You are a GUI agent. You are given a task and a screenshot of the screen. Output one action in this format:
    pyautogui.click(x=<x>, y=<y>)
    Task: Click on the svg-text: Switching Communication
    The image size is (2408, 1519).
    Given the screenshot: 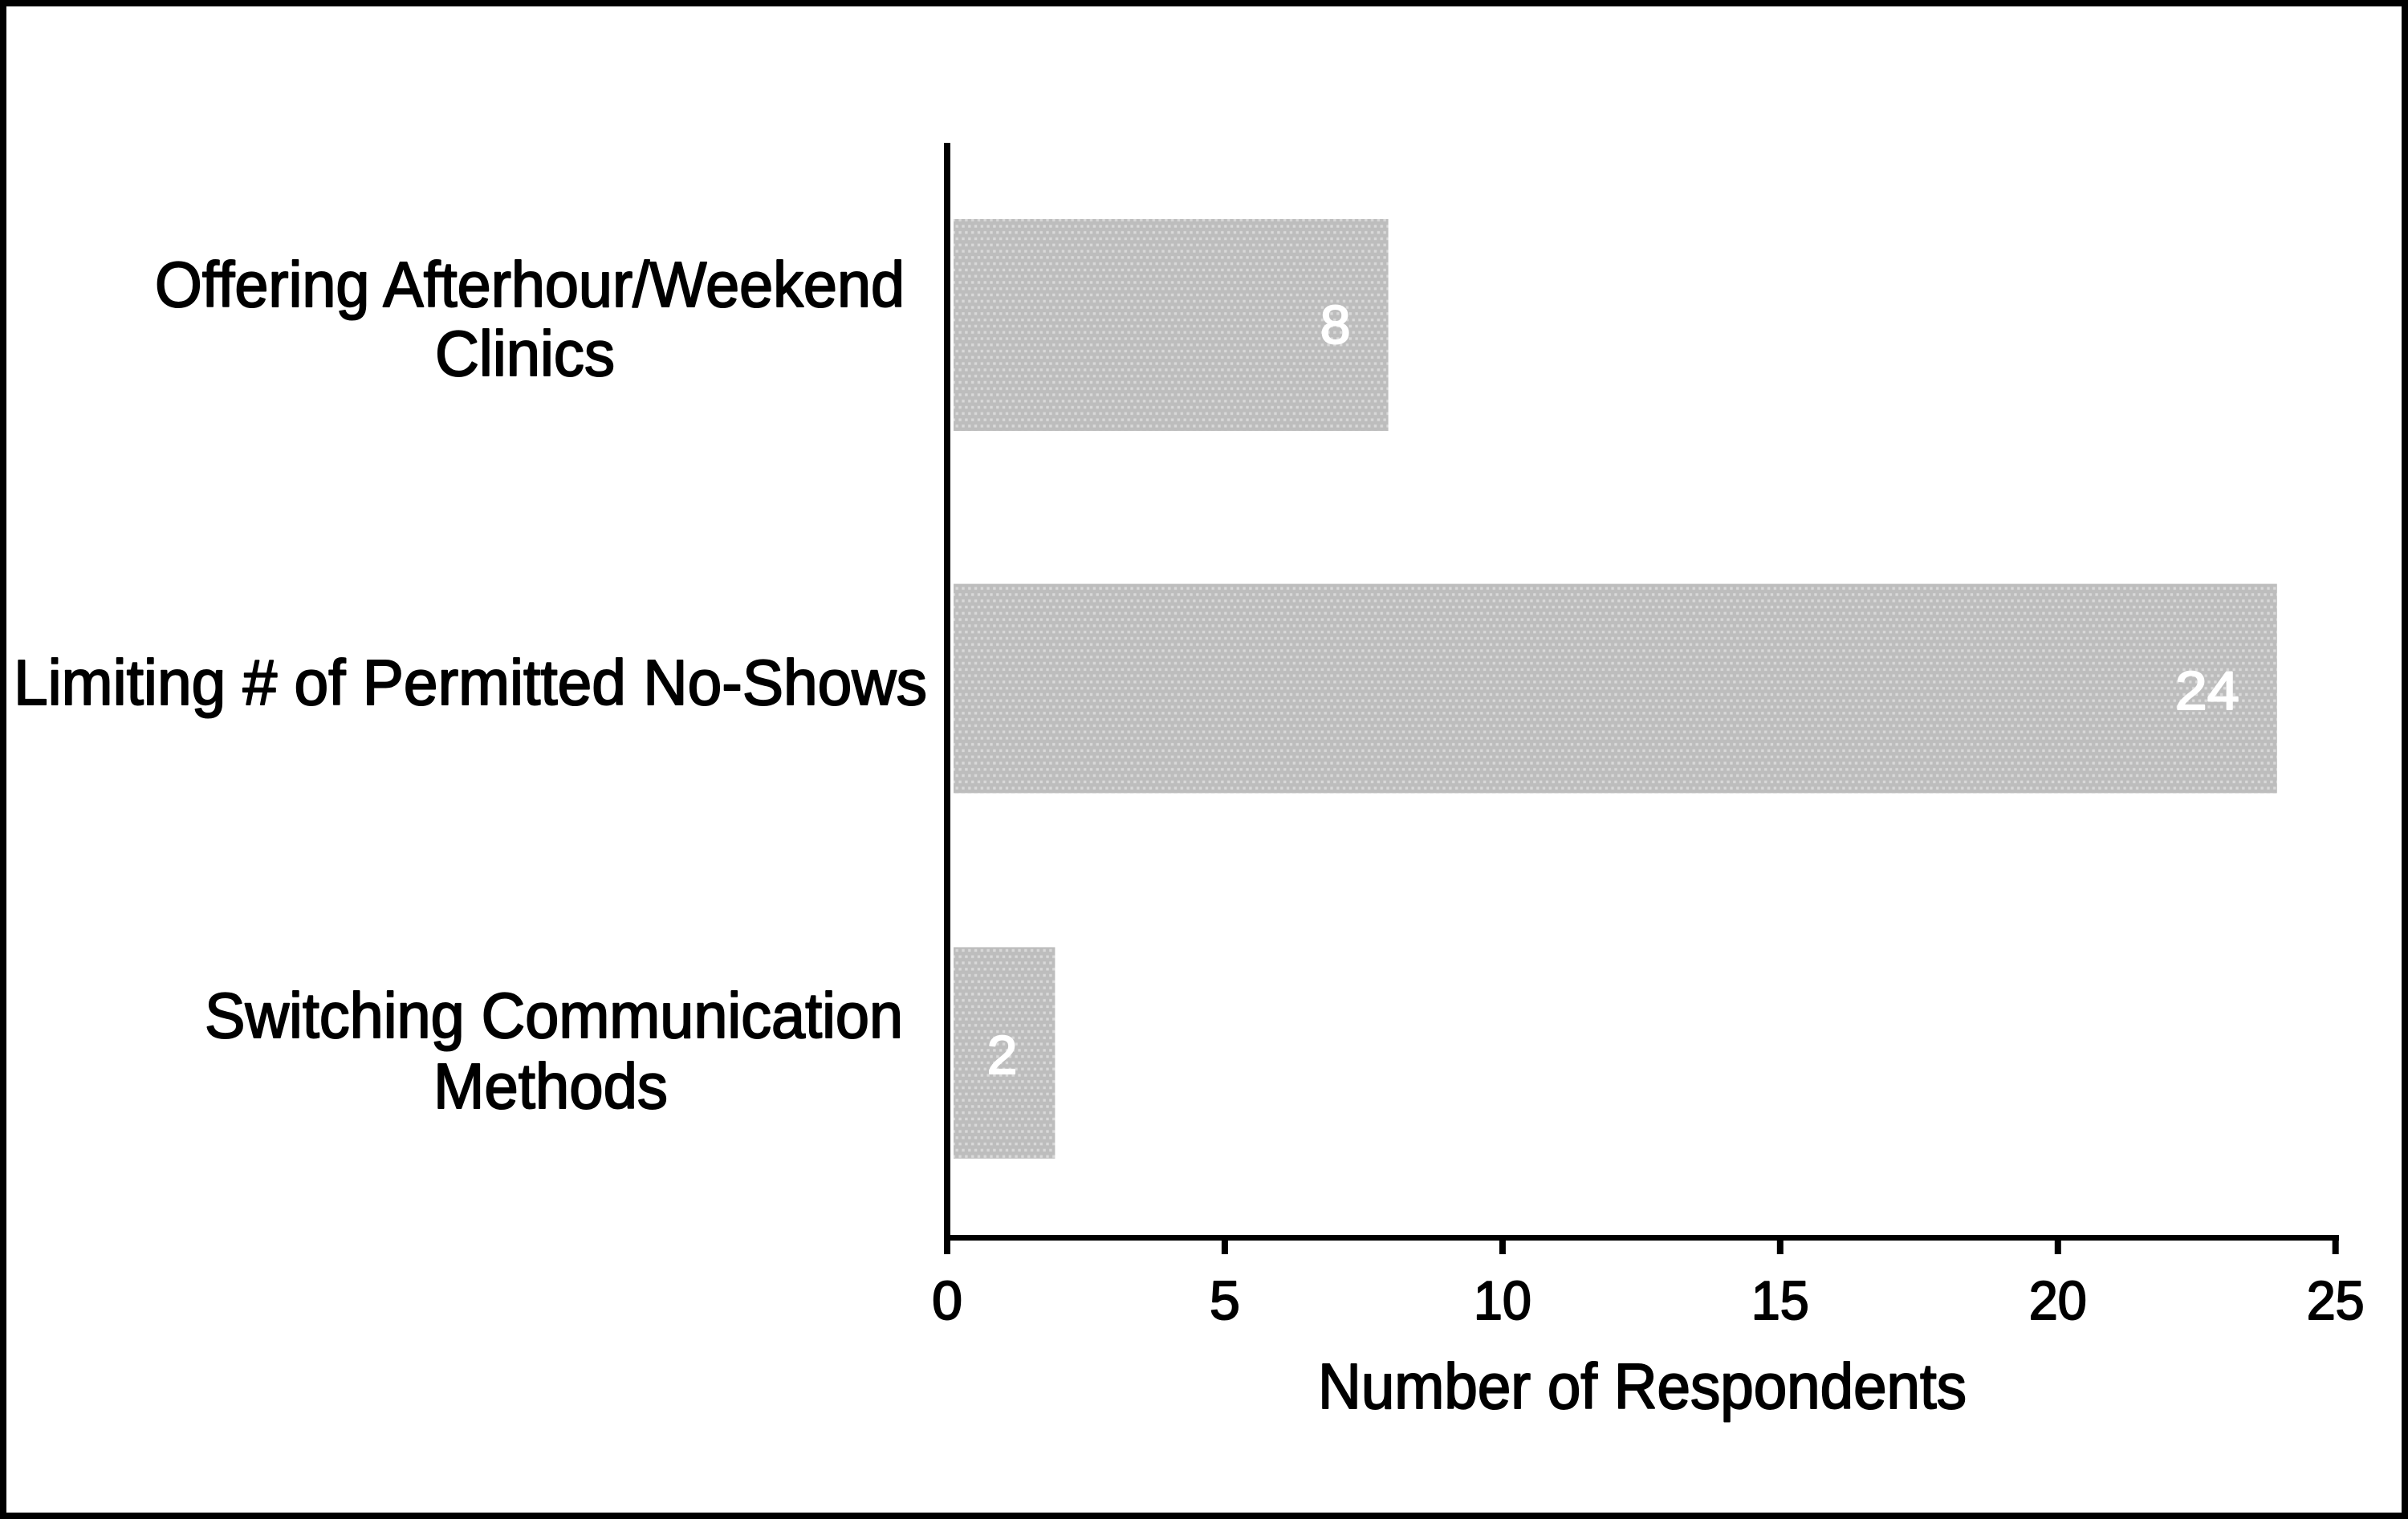 What is the action you would take?
    pyautogui.click(x=554, y=1016)
    